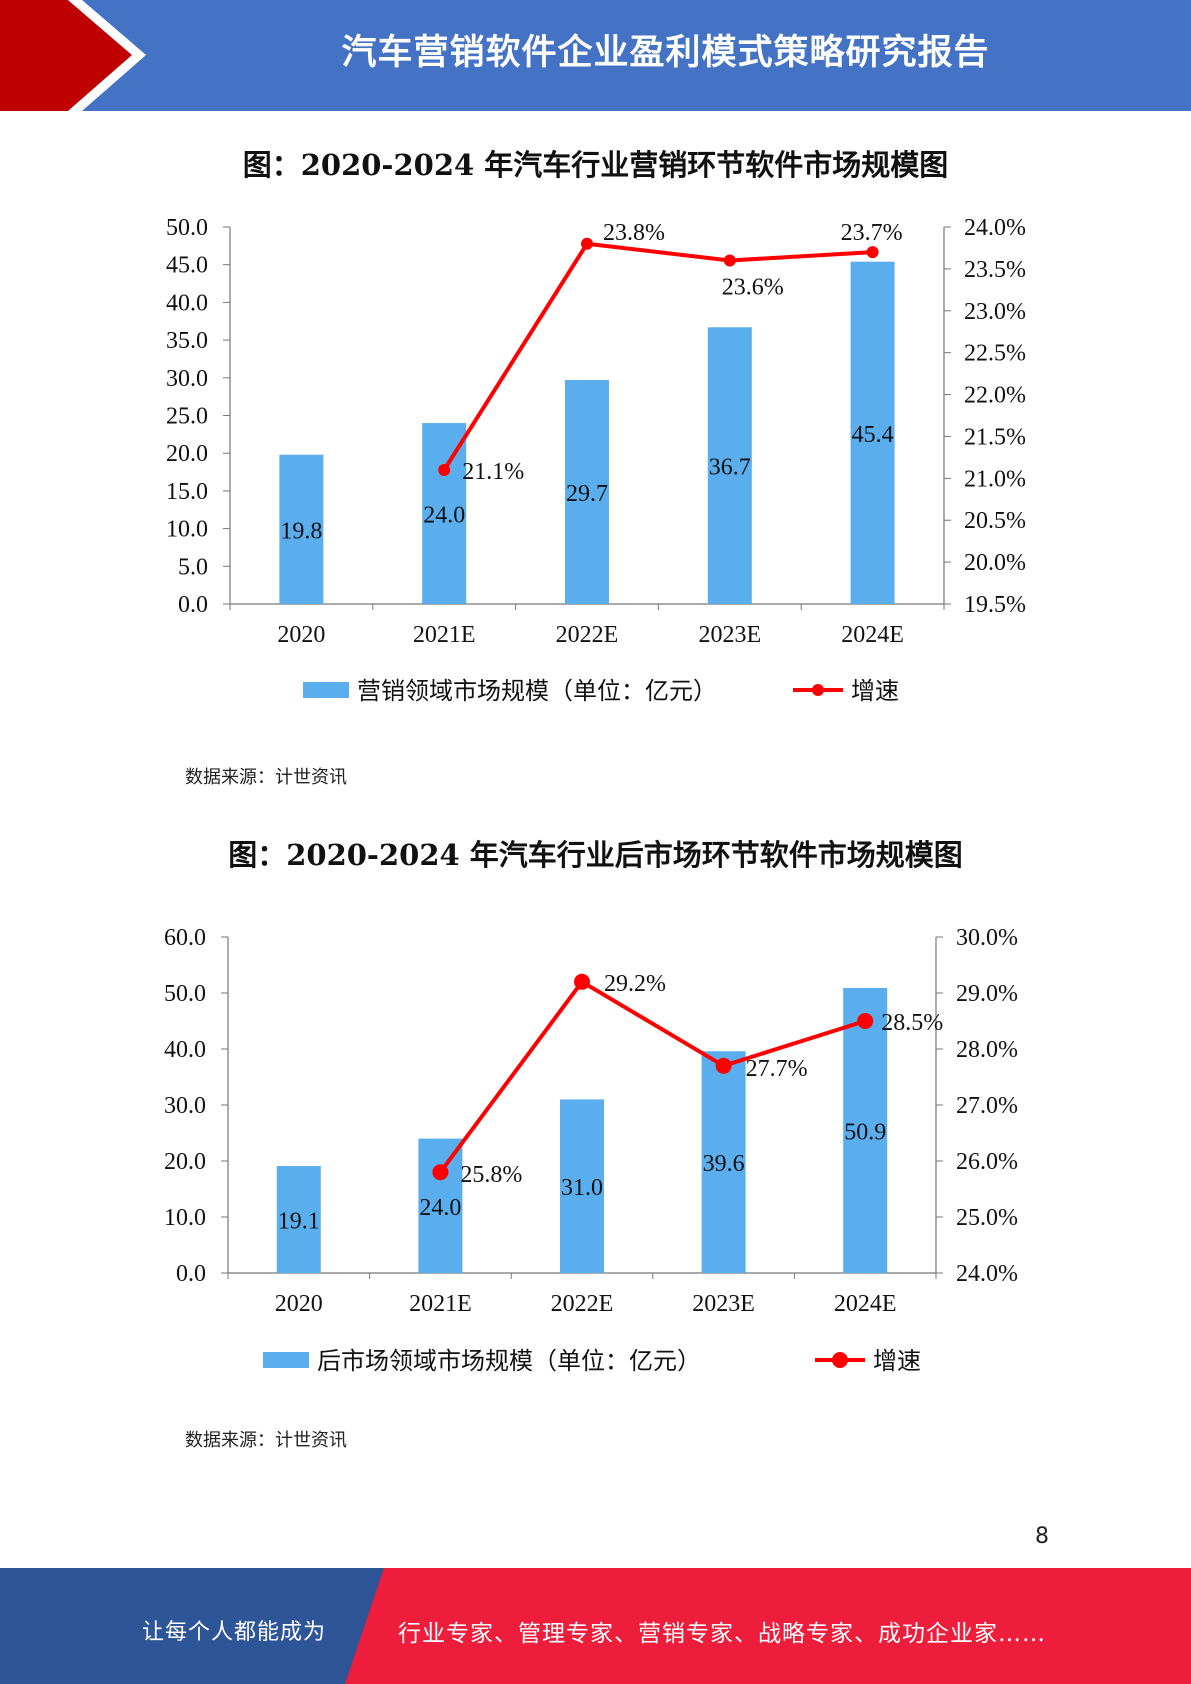  Describe the element at coordinates (995, 563) in the screenshot. I see `y2-tick-label: 20.0%` at that location.